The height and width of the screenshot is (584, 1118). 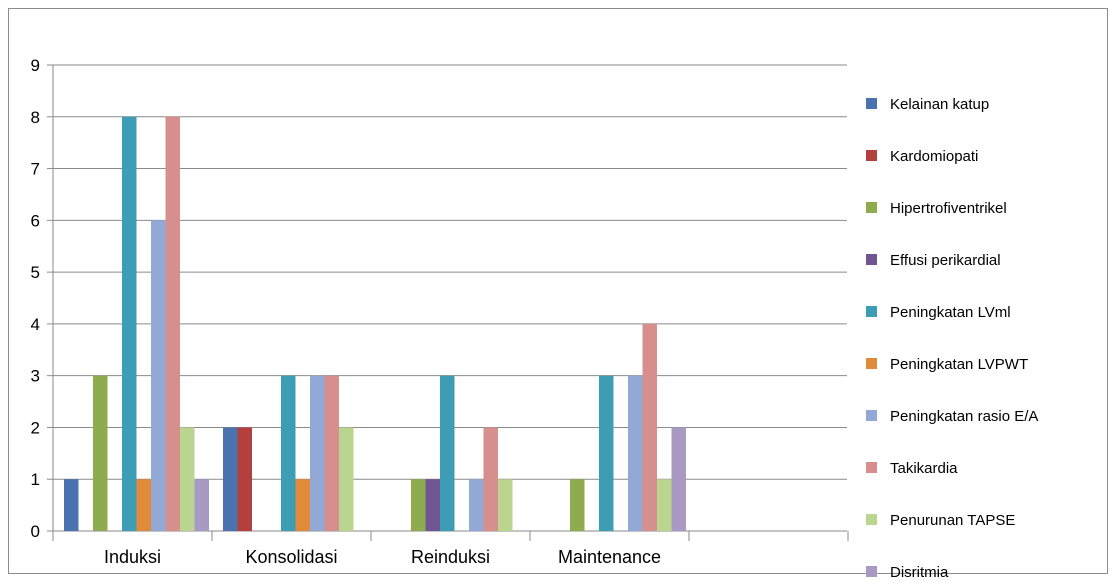 I want to click on y-tick-label: 6, so click(x=35, y=220).